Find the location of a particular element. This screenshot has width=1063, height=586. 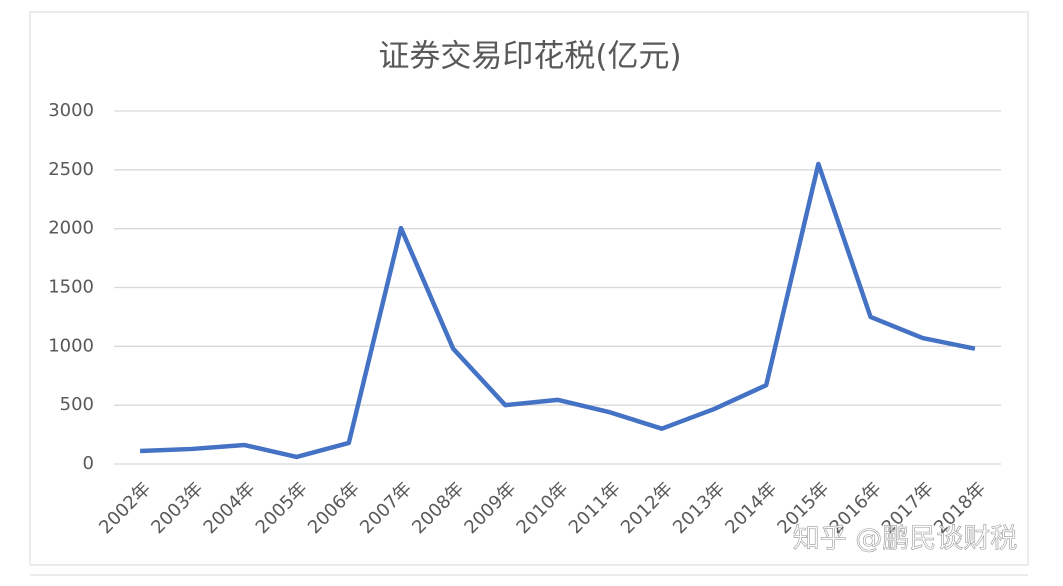

y-tick-label: 1000 is located at coordinates (71, 345).